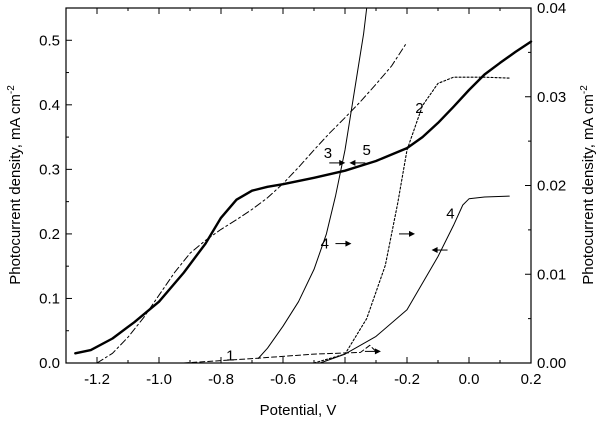 This screenshot has width=605, height=421. Describe the element at coordinates (49, 169) in the screenshot. I see `left-y-tick-label: 0.3` at that location.